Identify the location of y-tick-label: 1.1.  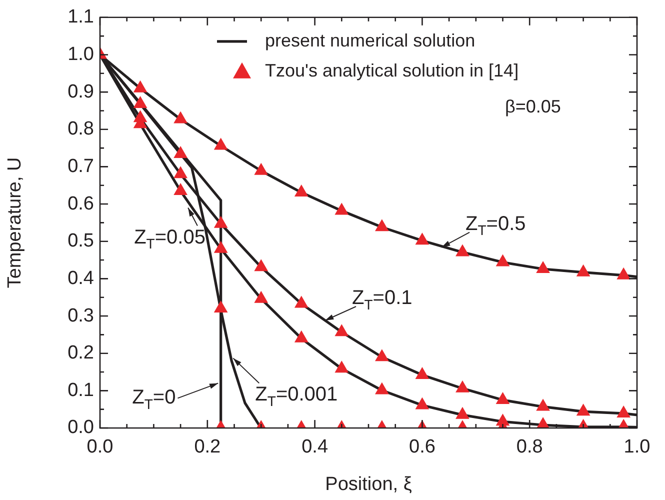
(81, 17).